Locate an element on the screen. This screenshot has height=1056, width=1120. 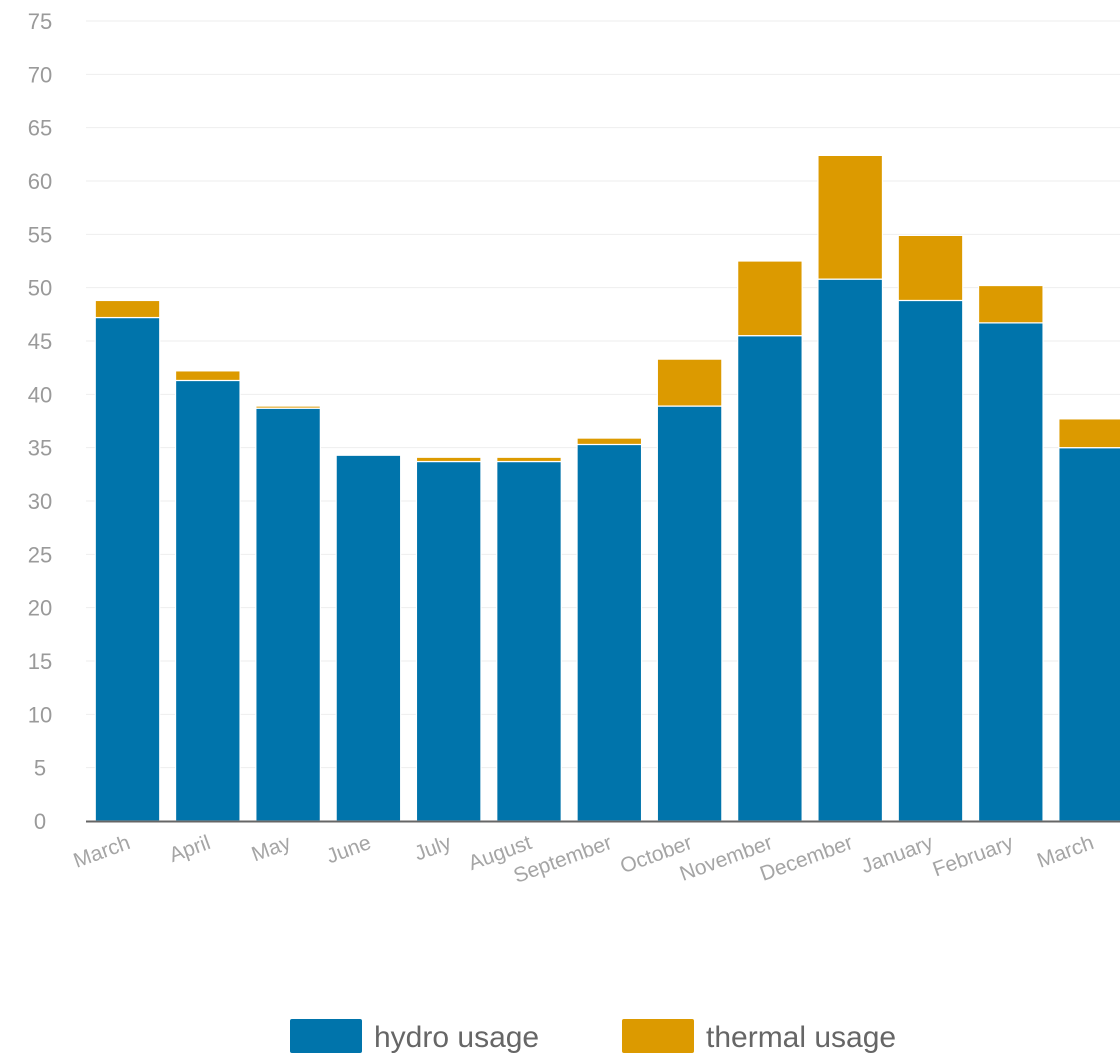
y-tick-label: 30 is located at coordinates (40, 501).